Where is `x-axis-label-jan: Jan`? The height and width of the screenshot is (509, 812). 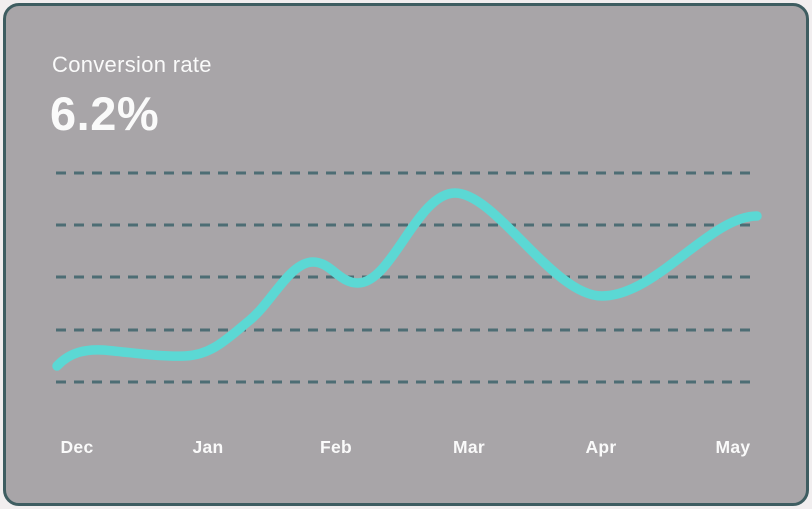 x-axis-label-jan: Jan is located at coordinates (208, 447).